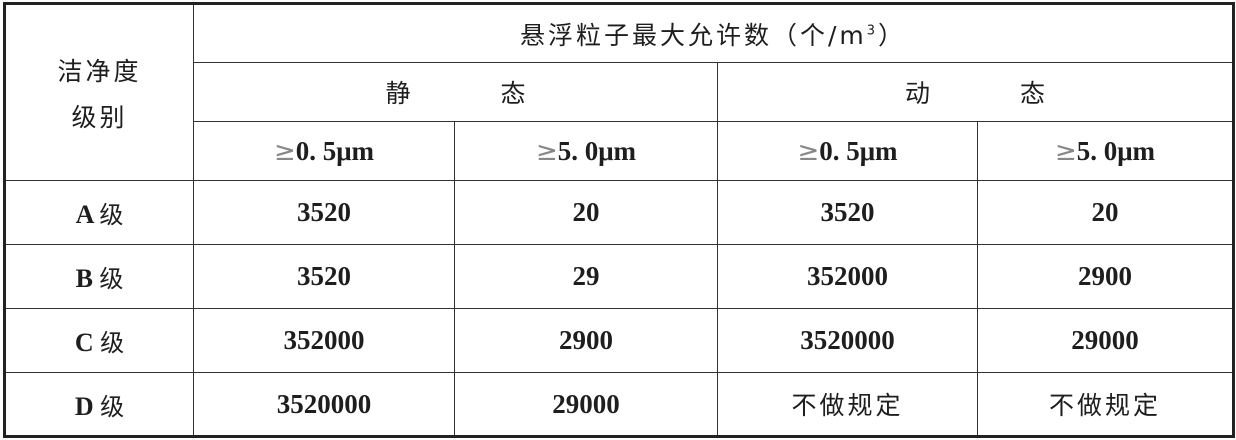  What do you see at coordinates (892, 35) in the screenshot?
I see `main-title-end: ）` at bounding box center [892, 35].